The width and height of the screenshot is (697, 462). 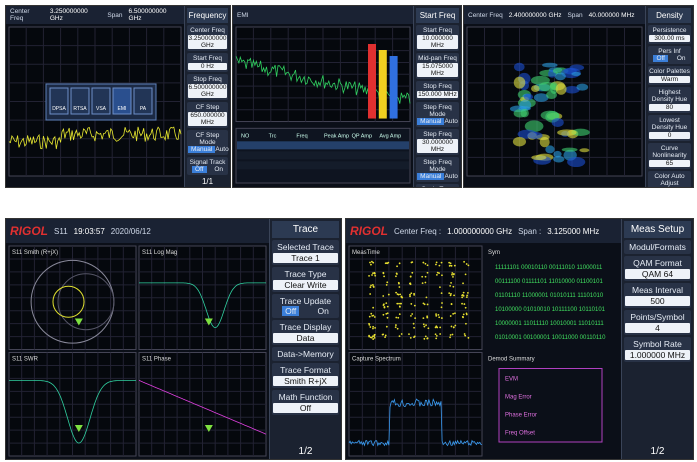 I want to click on menu-item: Step Freq 30.000000 MHz, so click(x=437, y=142).